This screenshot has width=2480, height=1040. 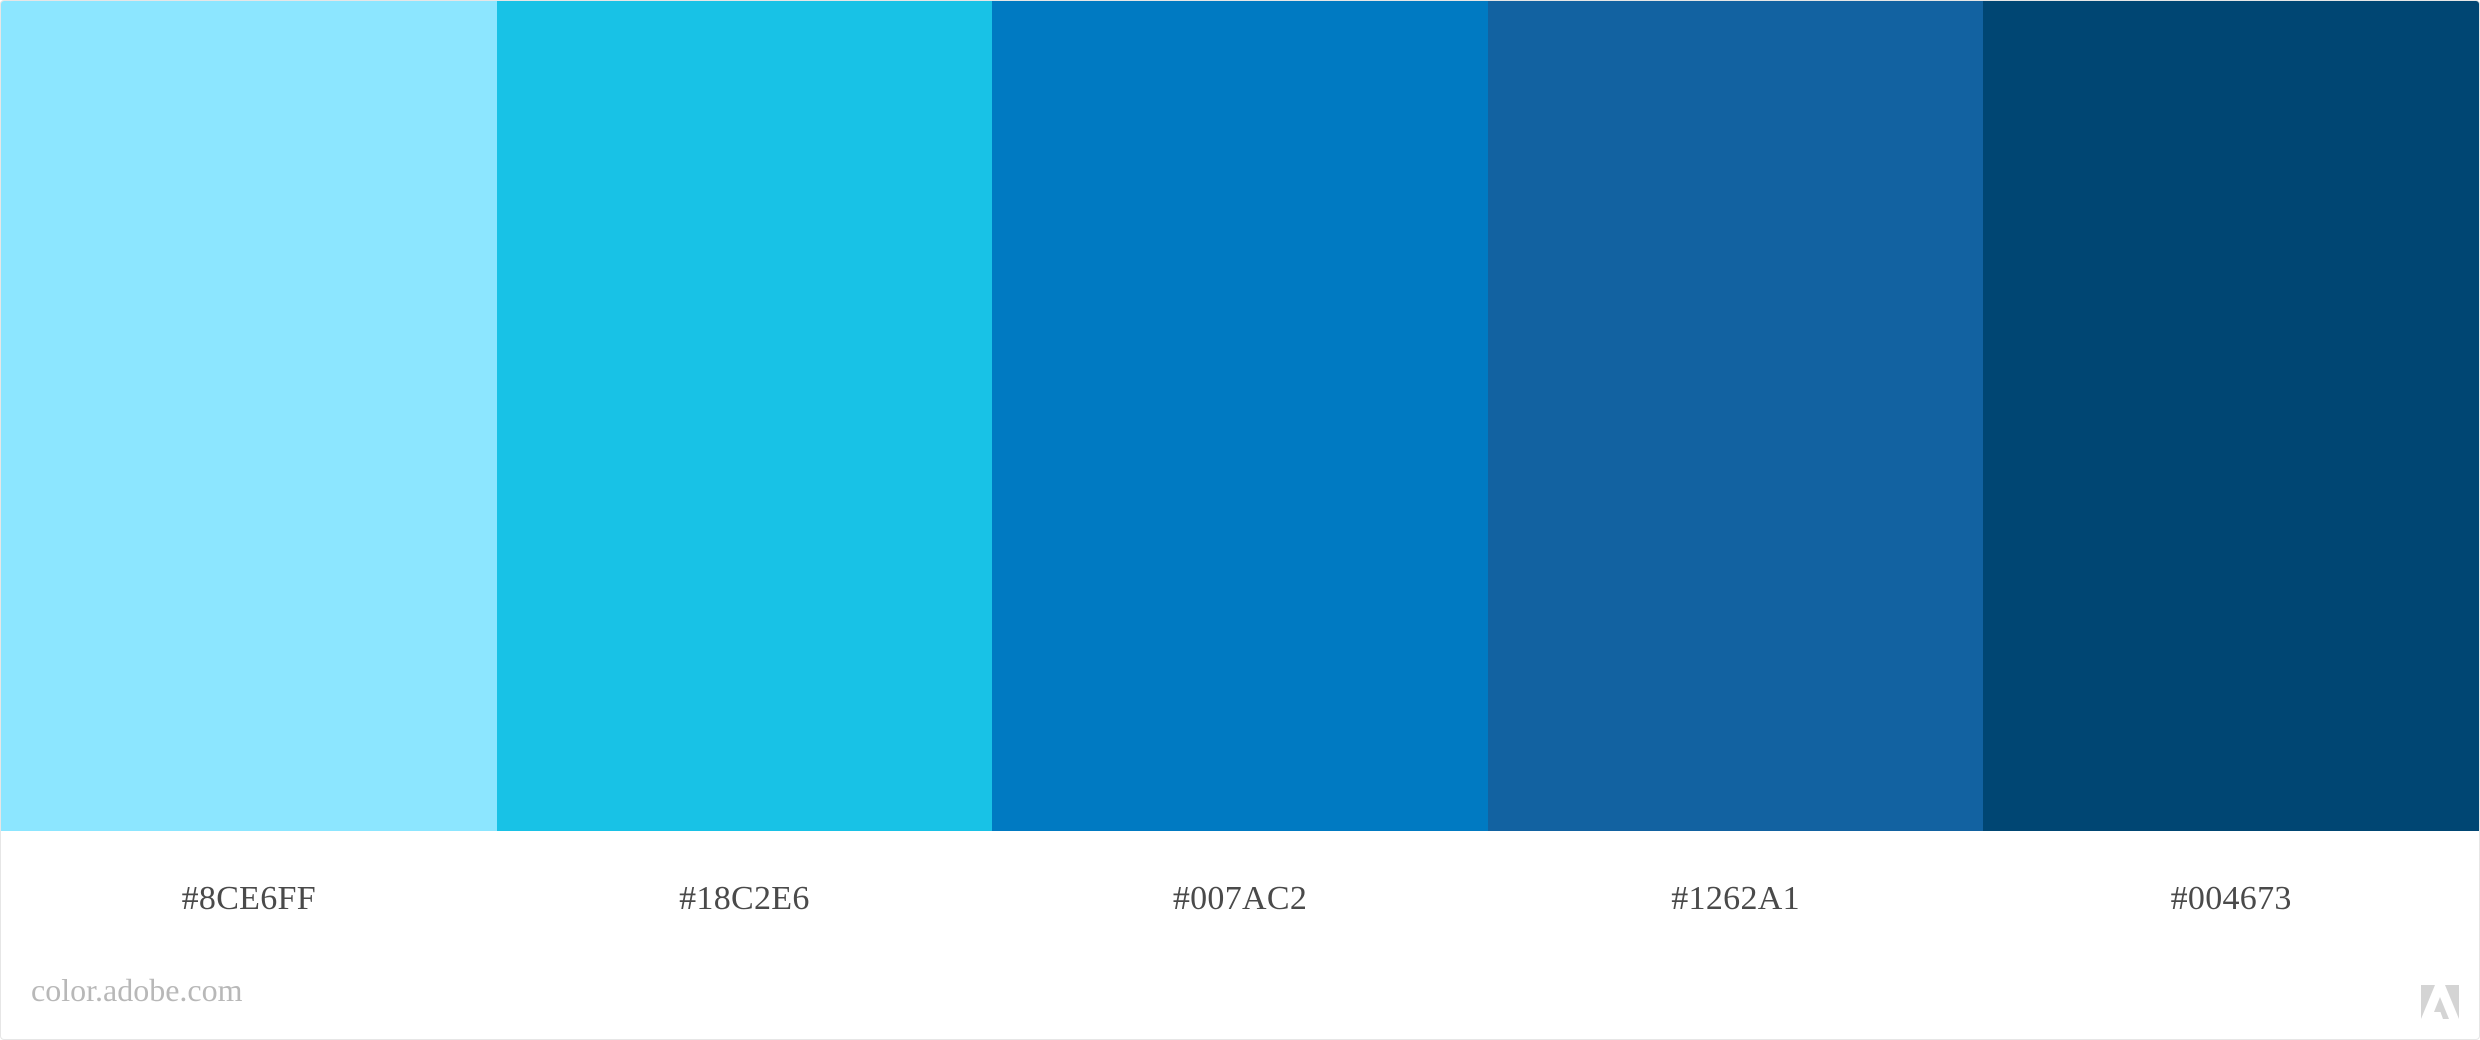 What do you see at coordinates (2428, 1002) in the screenshot?
I see `adobe-logo-left-shape` at bounding box center [2428, 1002].